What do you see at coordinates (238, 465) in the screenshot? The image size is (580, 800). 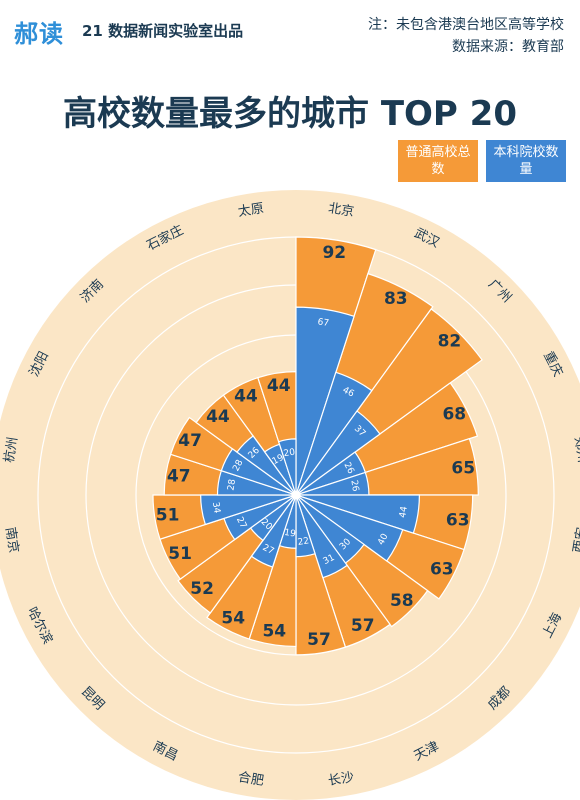 I see `label-undergrad-16: 28` at bounding box center [238, 465].